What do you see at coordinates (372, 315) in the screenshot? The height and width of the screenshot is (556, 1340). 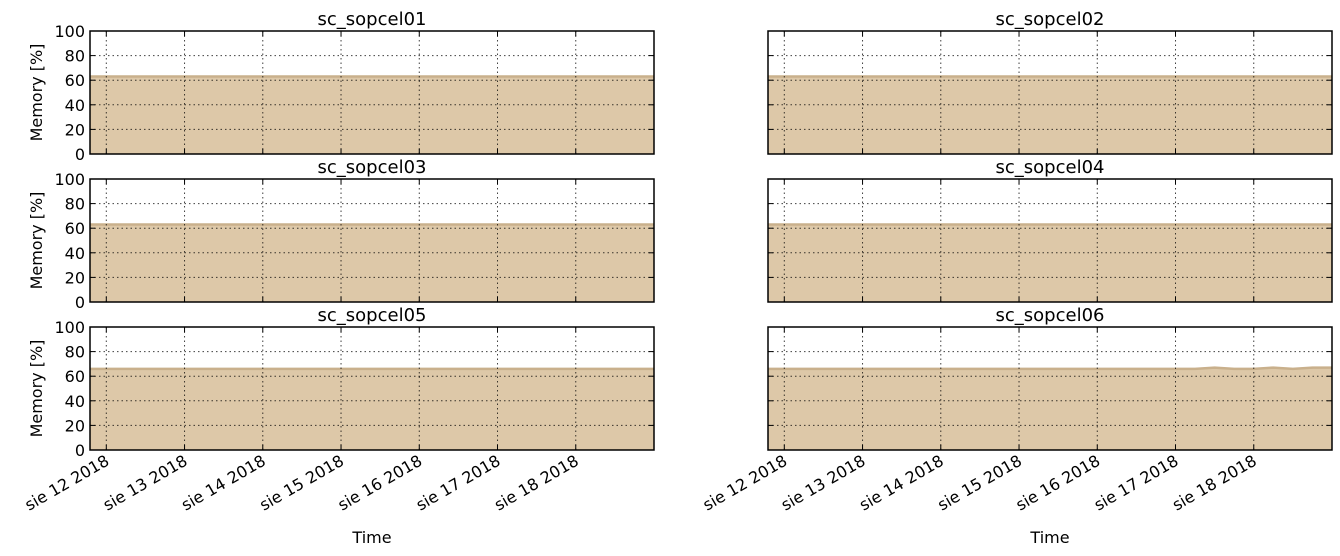 I see `subplot-title: sc_sopcel05` at bounding box center [372, 315].